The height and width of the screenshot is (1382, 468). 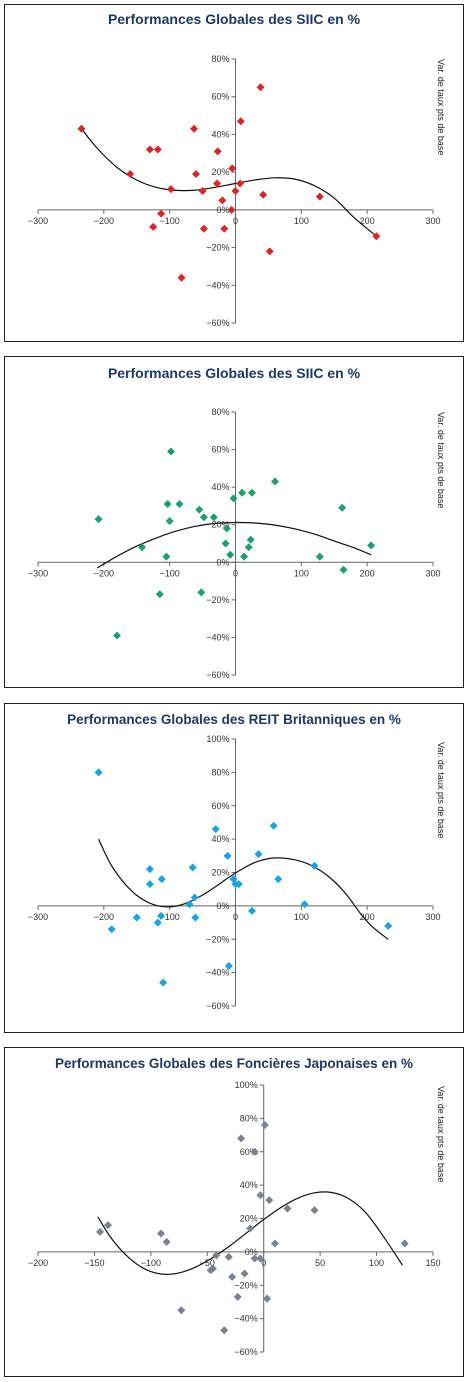 I want to click on y-axis-label-1: Var. de taux pts de base, so click(x=441, y=107).